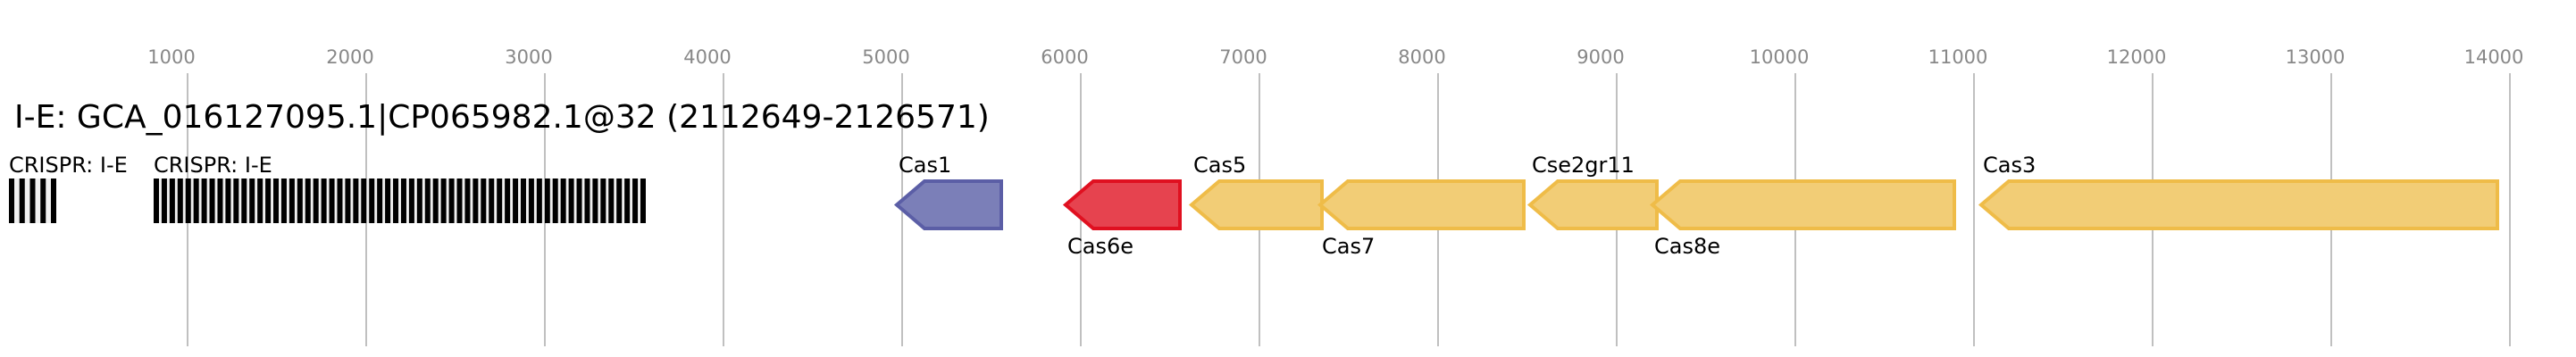 The image size is (2576, 357). Describe the element at coordinates (1100, 246) in the screenshot. I see `gene-label: Cas6e` at that location.